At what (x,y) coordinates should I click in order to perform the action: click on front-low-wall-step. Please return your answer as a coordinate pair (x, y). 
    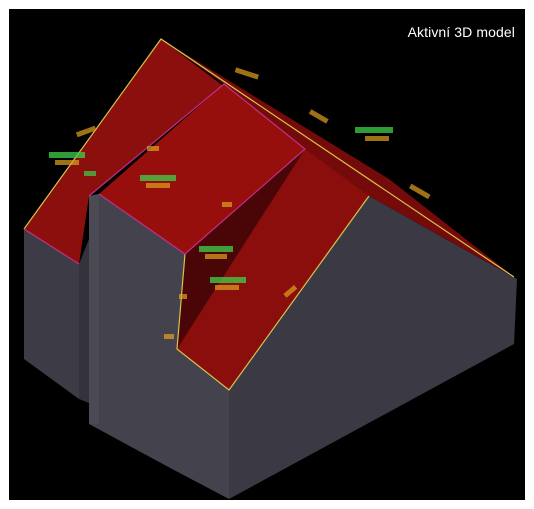
    Looking at the image, I should click on (84, 321).